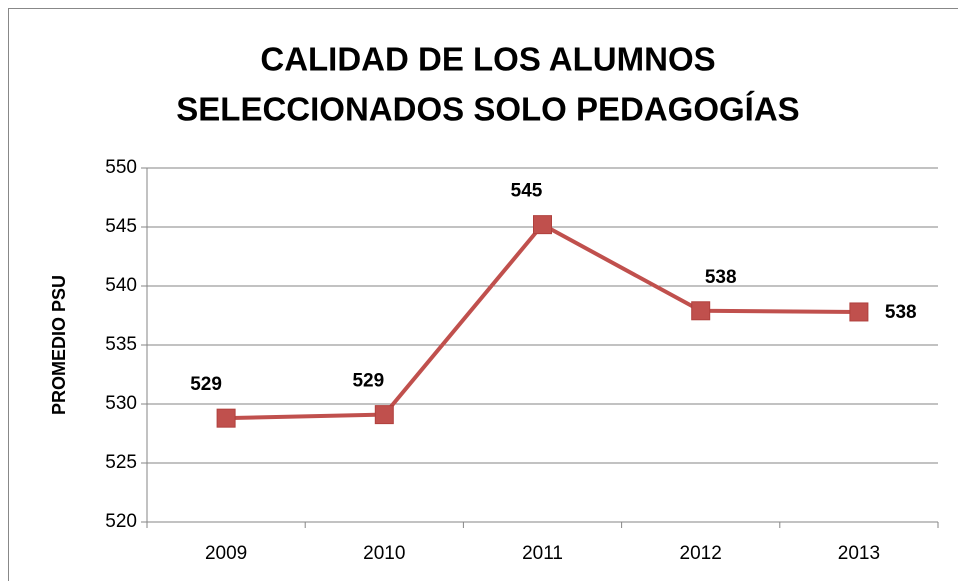 The width and height of the screenshot is (958, 581). What do you see at coordinates (59, 345) in the screenshot?
I see `y-axis-title: PROMEDIO PSU` at bounding box center [59, 345].